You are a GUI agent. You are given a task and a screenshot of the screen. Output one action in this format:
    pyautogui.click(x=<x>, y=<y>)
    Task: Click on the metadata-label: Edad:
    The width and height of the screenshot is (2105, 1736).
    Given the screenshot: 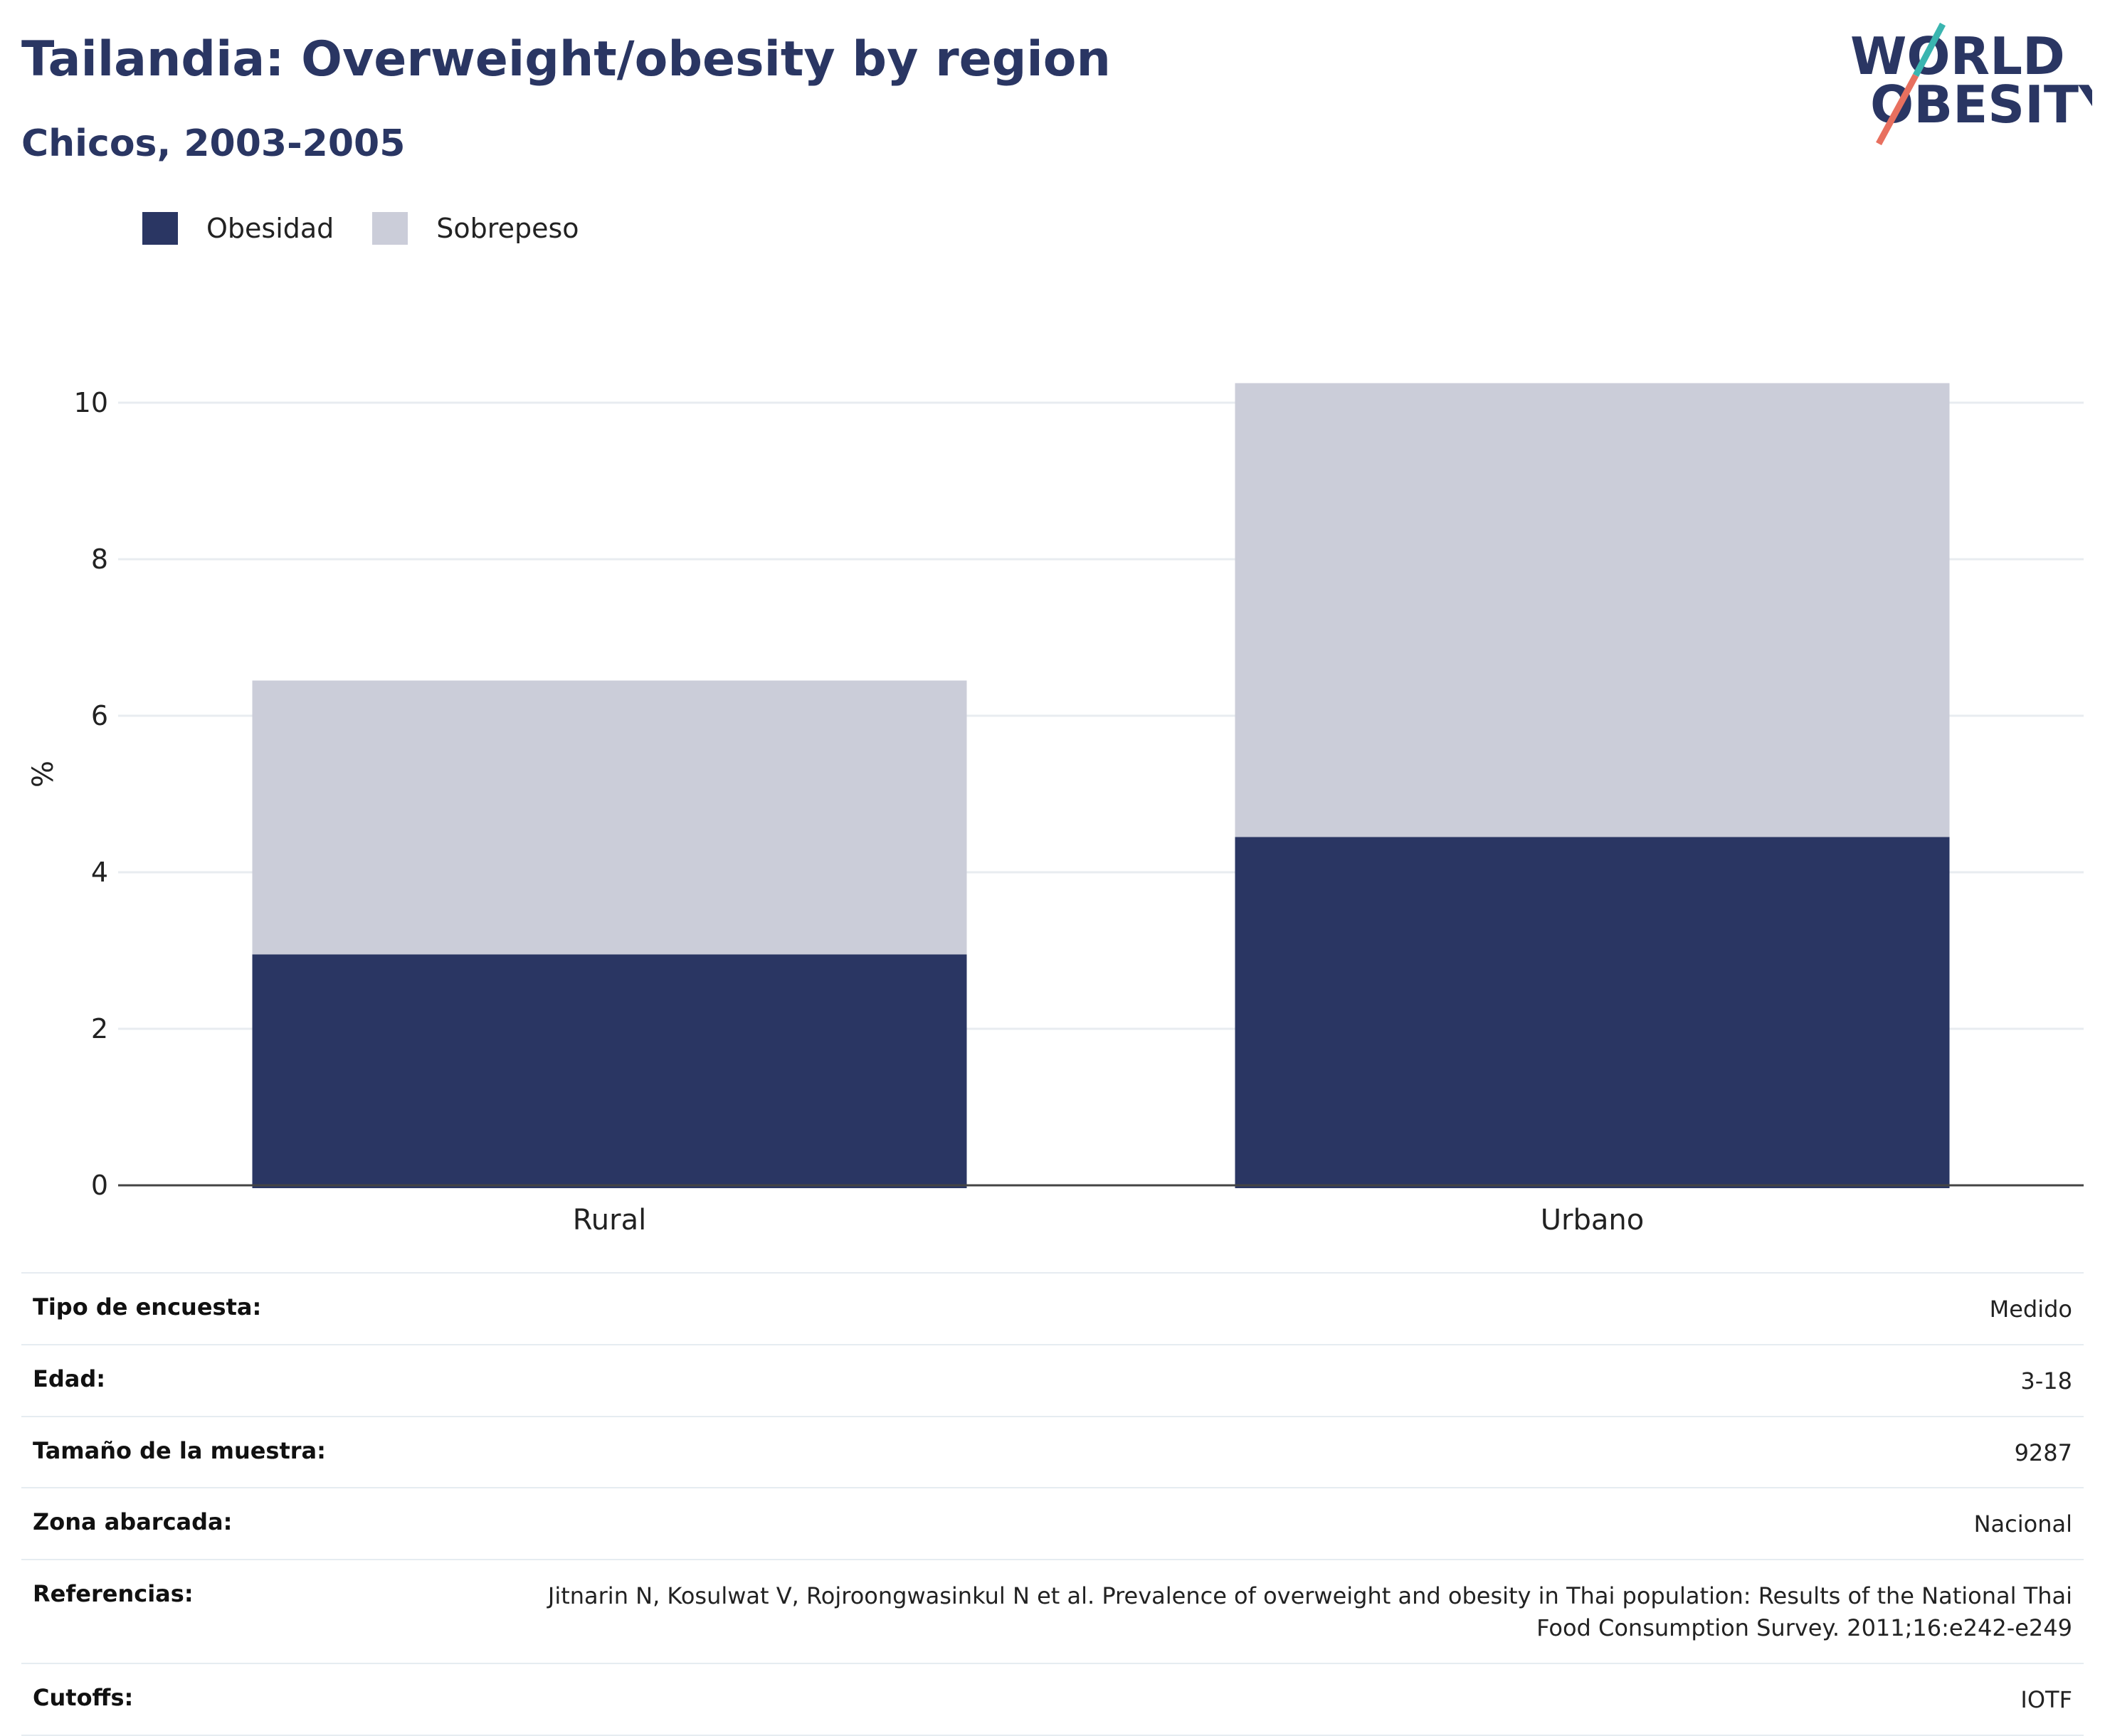 What is the action you would take?
    pyautogui.click(x=69, y=1379)
    